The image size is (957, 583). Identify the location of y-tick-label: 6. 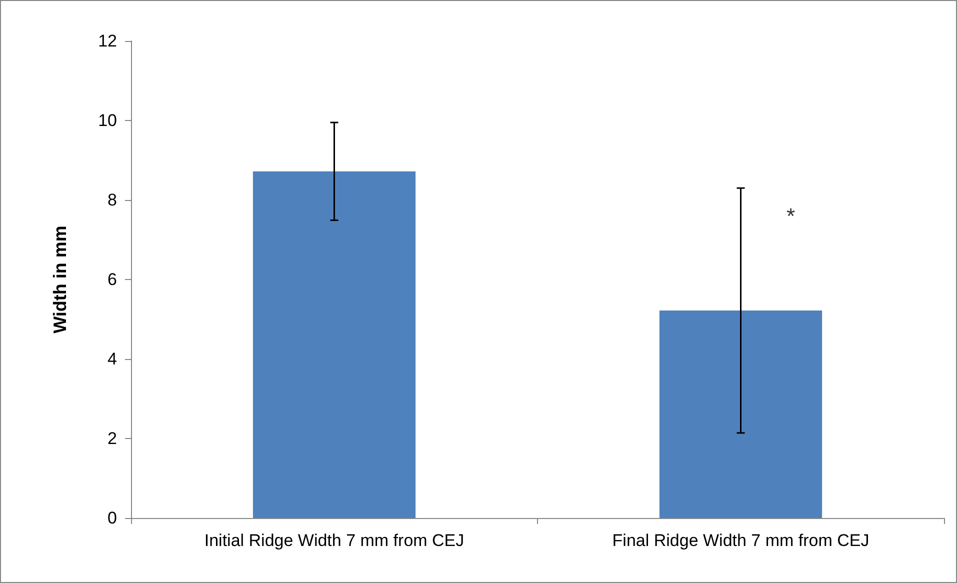
(112, 279).